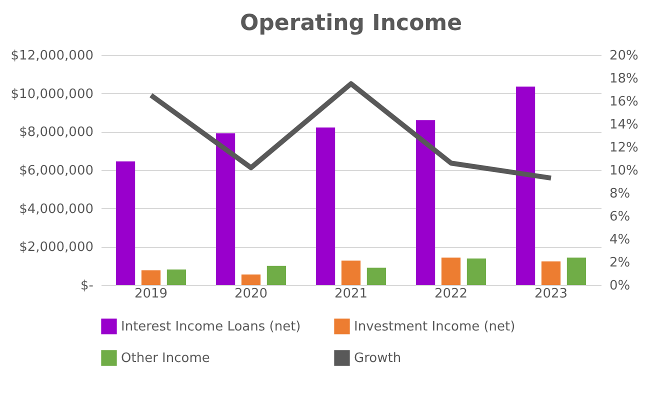 The width and height of the screenshot is (652, 413). I want to click on y2-tick-label: 18%, so click(624, 79).